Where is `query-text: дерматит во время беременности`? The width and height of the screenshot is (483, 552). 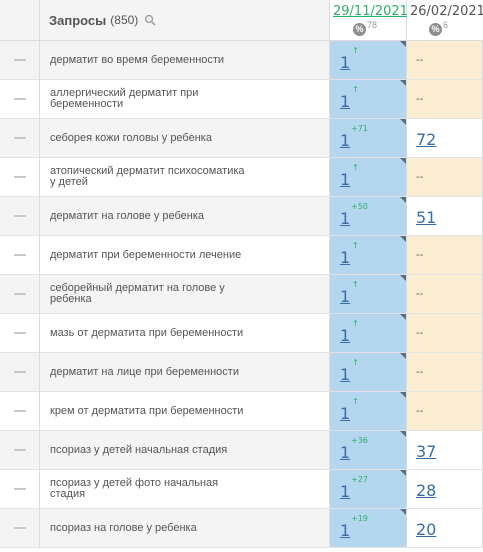
query-text: дерматит во время беременности is located at coordinates (137, 59).